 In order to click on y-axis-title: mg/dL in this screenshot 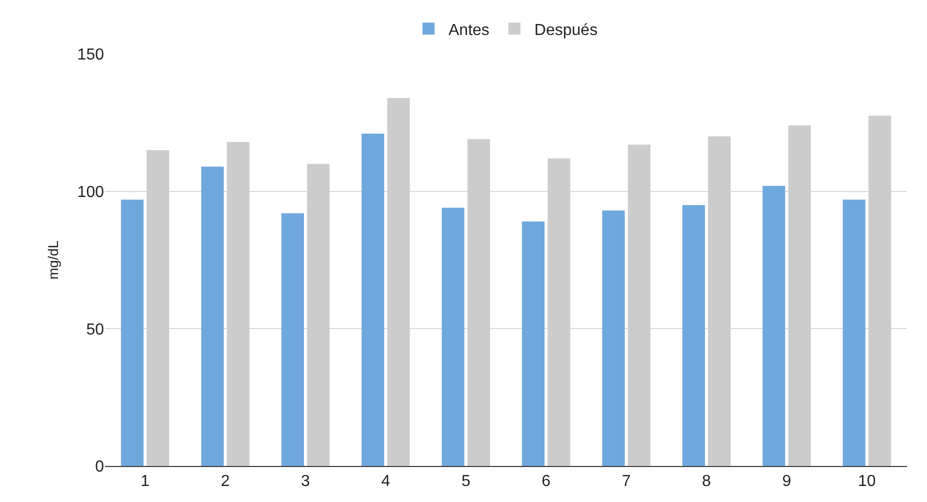, I will do `click(52, 260)`.